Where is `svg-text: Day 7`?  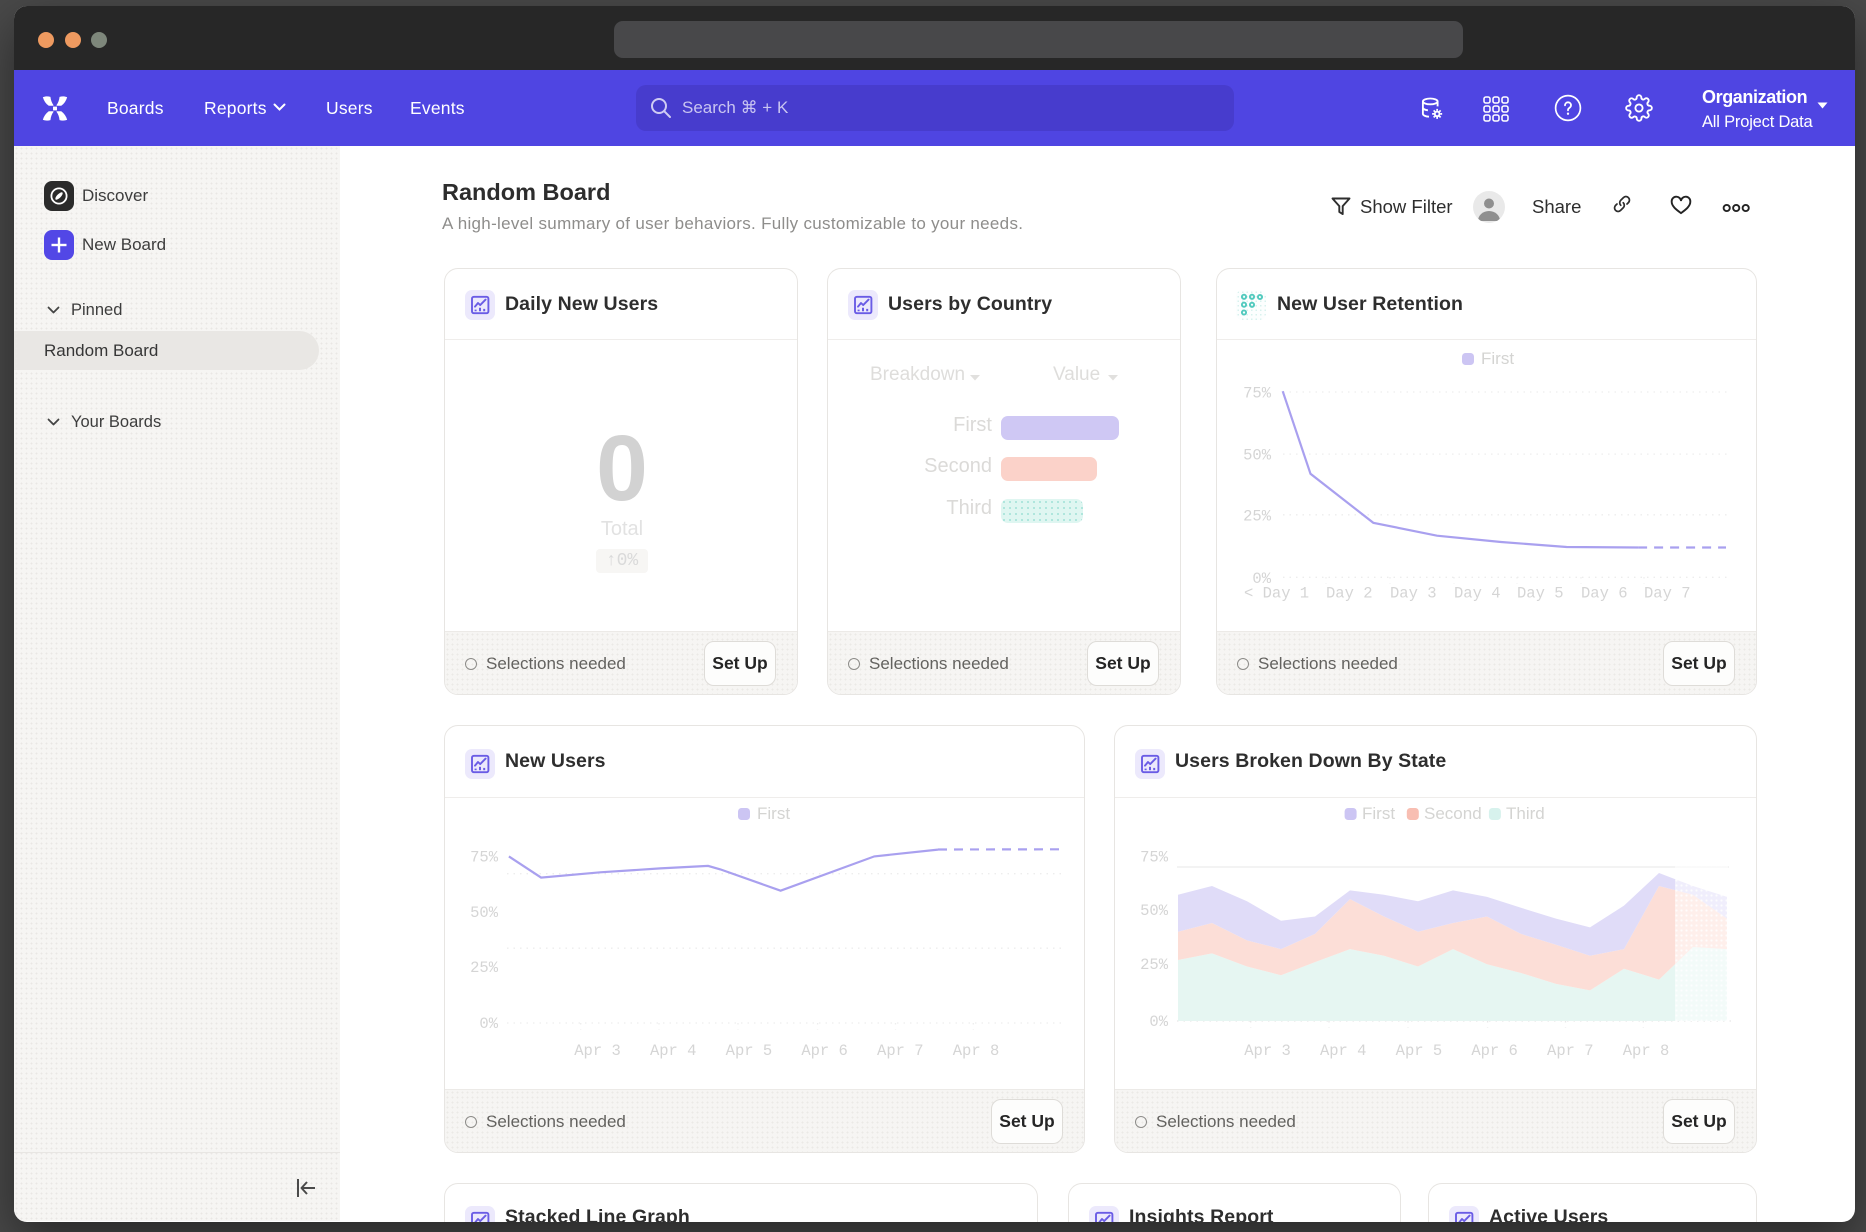 svg-text: Day 7 is located at coordinates (1667, 594).